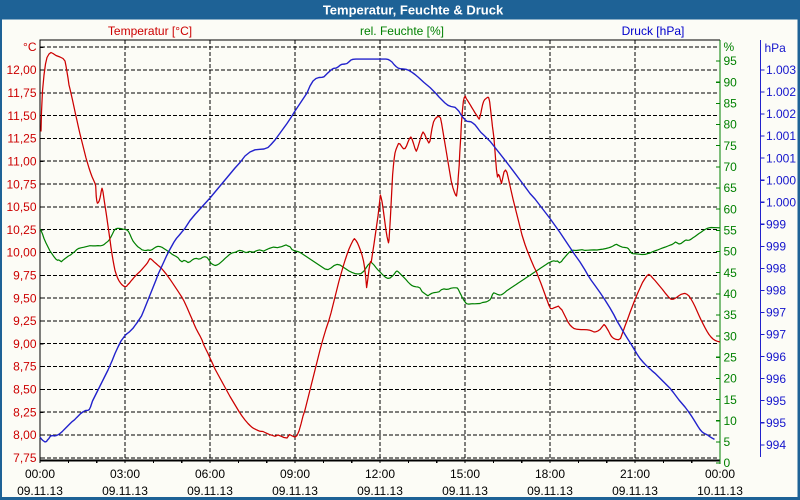 This screenshot has height=500, width=800. I want to click on svg-text: Temperatur [°C], so click(150, 31).